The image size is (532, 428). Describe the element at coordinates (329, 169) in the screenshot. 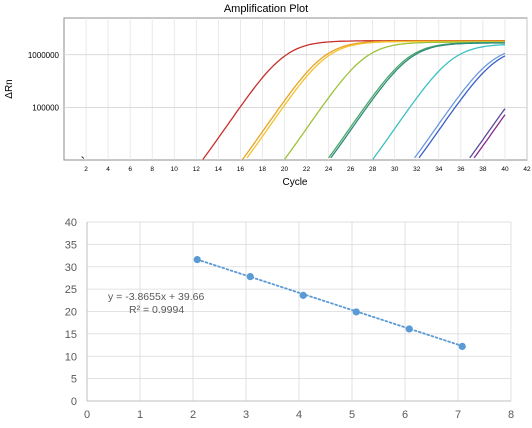

I see `amplification-x-tick-label: 24` at that location.